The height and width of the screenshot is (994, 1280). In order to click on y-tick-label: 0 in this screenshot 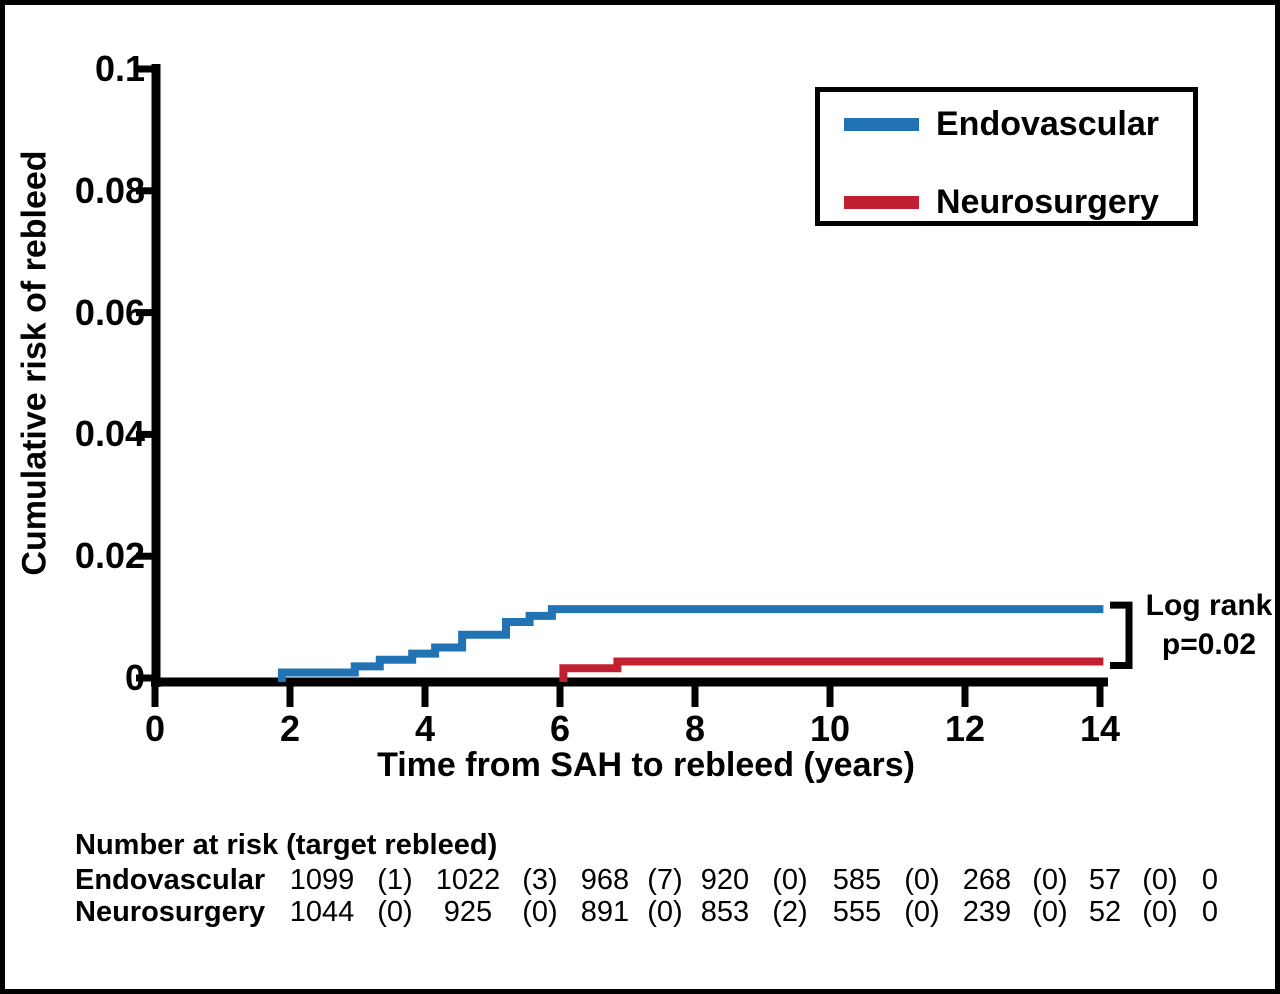, I will do `click(134, 677)`.